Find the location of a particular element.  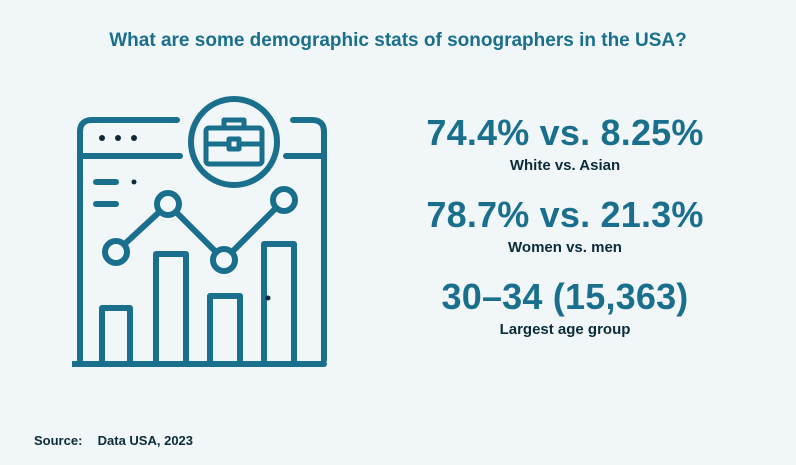

source-note: Source: Data USA, 2023 is located at coordinates (113, 440).